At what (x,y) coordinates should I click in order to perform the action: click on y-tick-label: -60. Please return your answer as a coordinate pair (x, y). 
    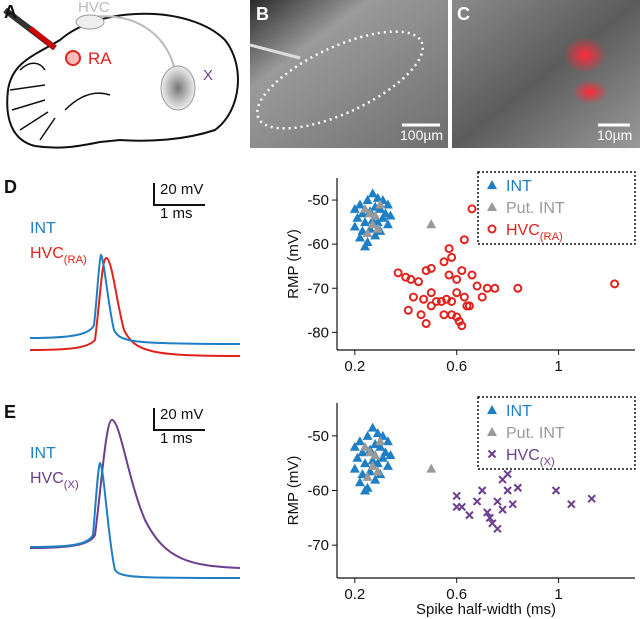
    Looking at the image, I should click on (318, 244).